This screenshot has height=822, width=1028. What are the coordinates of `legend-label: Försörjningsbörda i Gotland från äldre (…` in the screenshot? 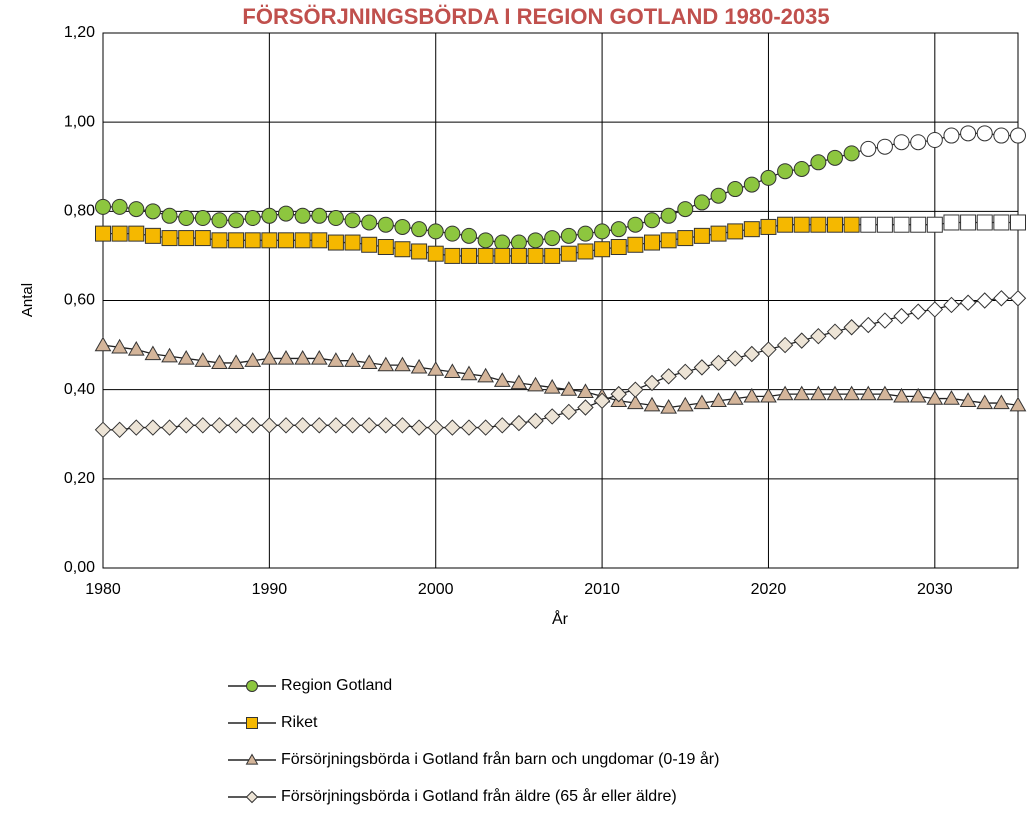 It's located at (479, 796).